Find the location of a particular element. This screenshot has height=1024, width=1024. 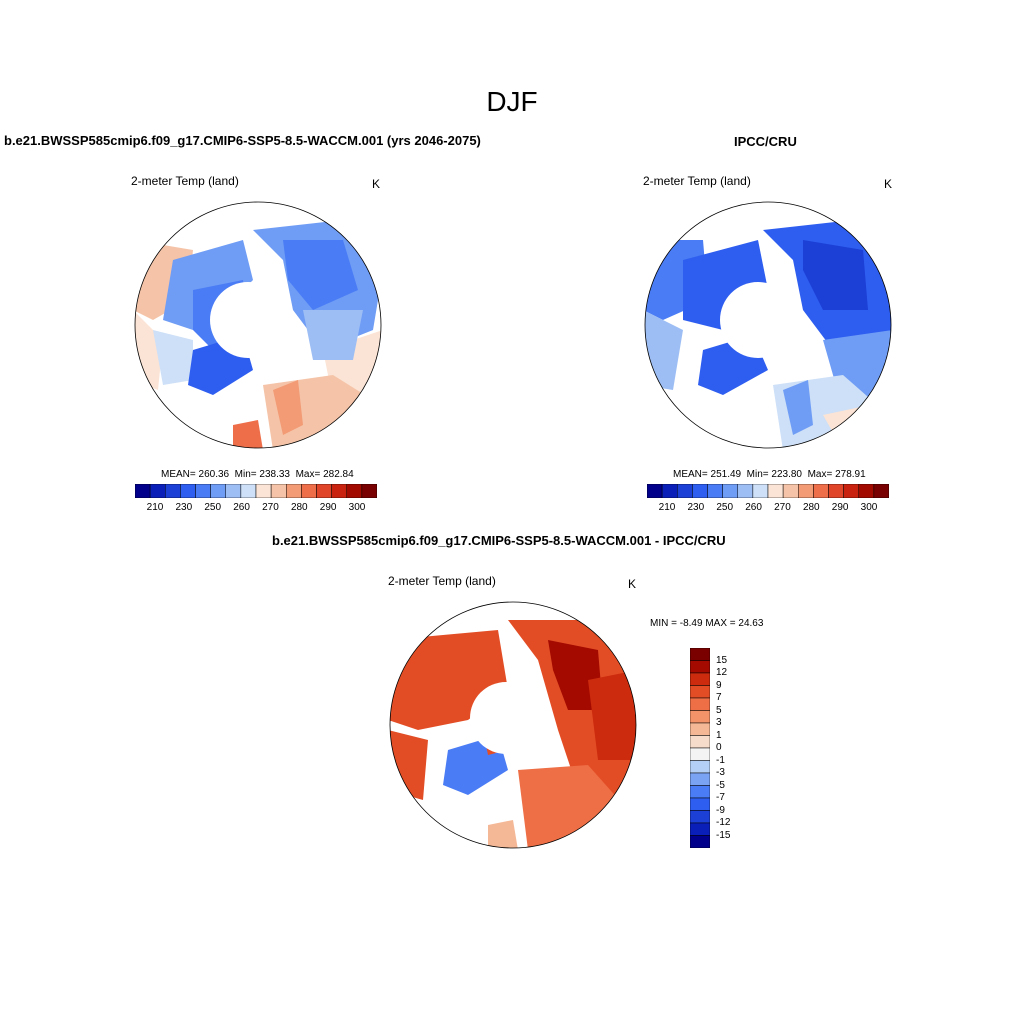

colorbar-tick-label: 250 is located at coordinates (213, 507).